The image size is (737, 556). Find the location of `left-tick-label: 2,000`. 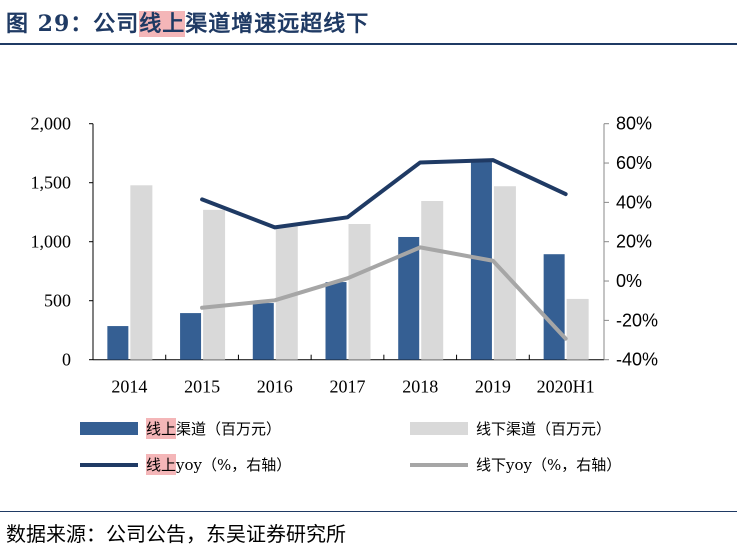

left-tick-label: 2,000 is located at coordinates (51, 124).